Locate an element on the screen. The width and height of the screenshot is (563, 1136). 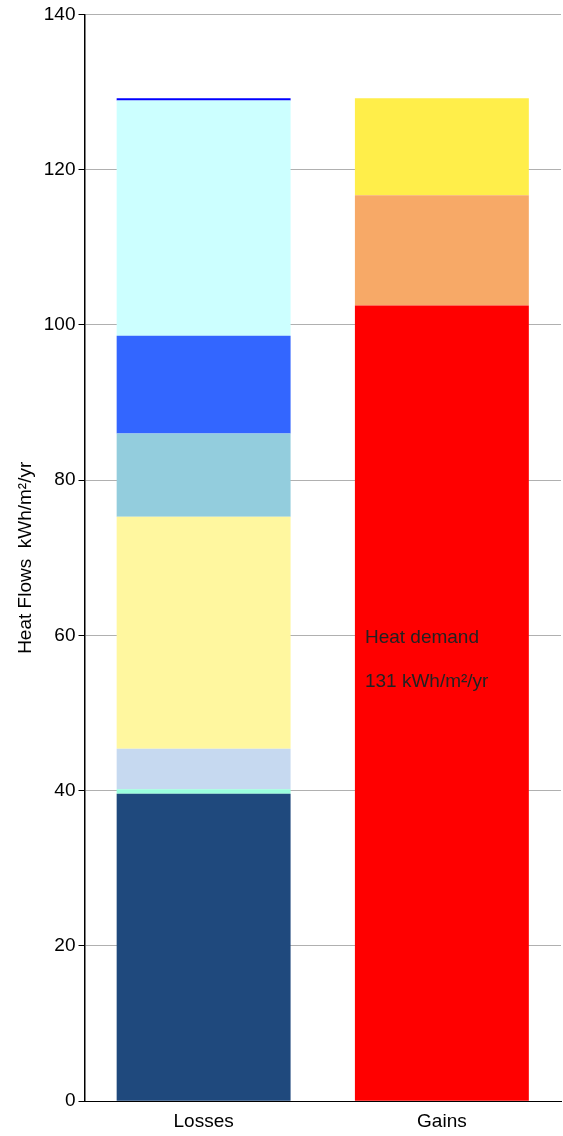
y-tick-label: 80 is located at coordinates (65, 479).